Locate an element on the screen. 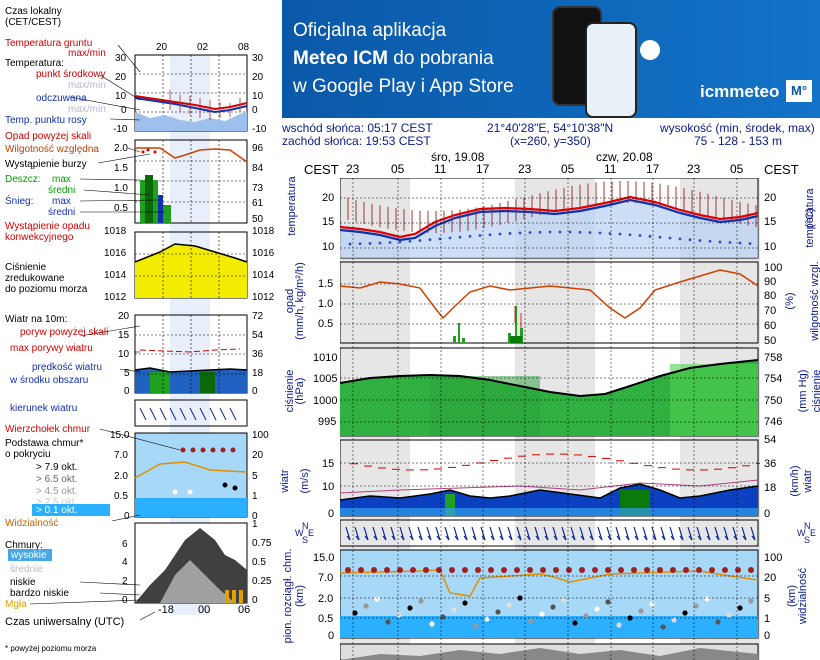  compass-left: N W S E is located at coordinates (305, 533).